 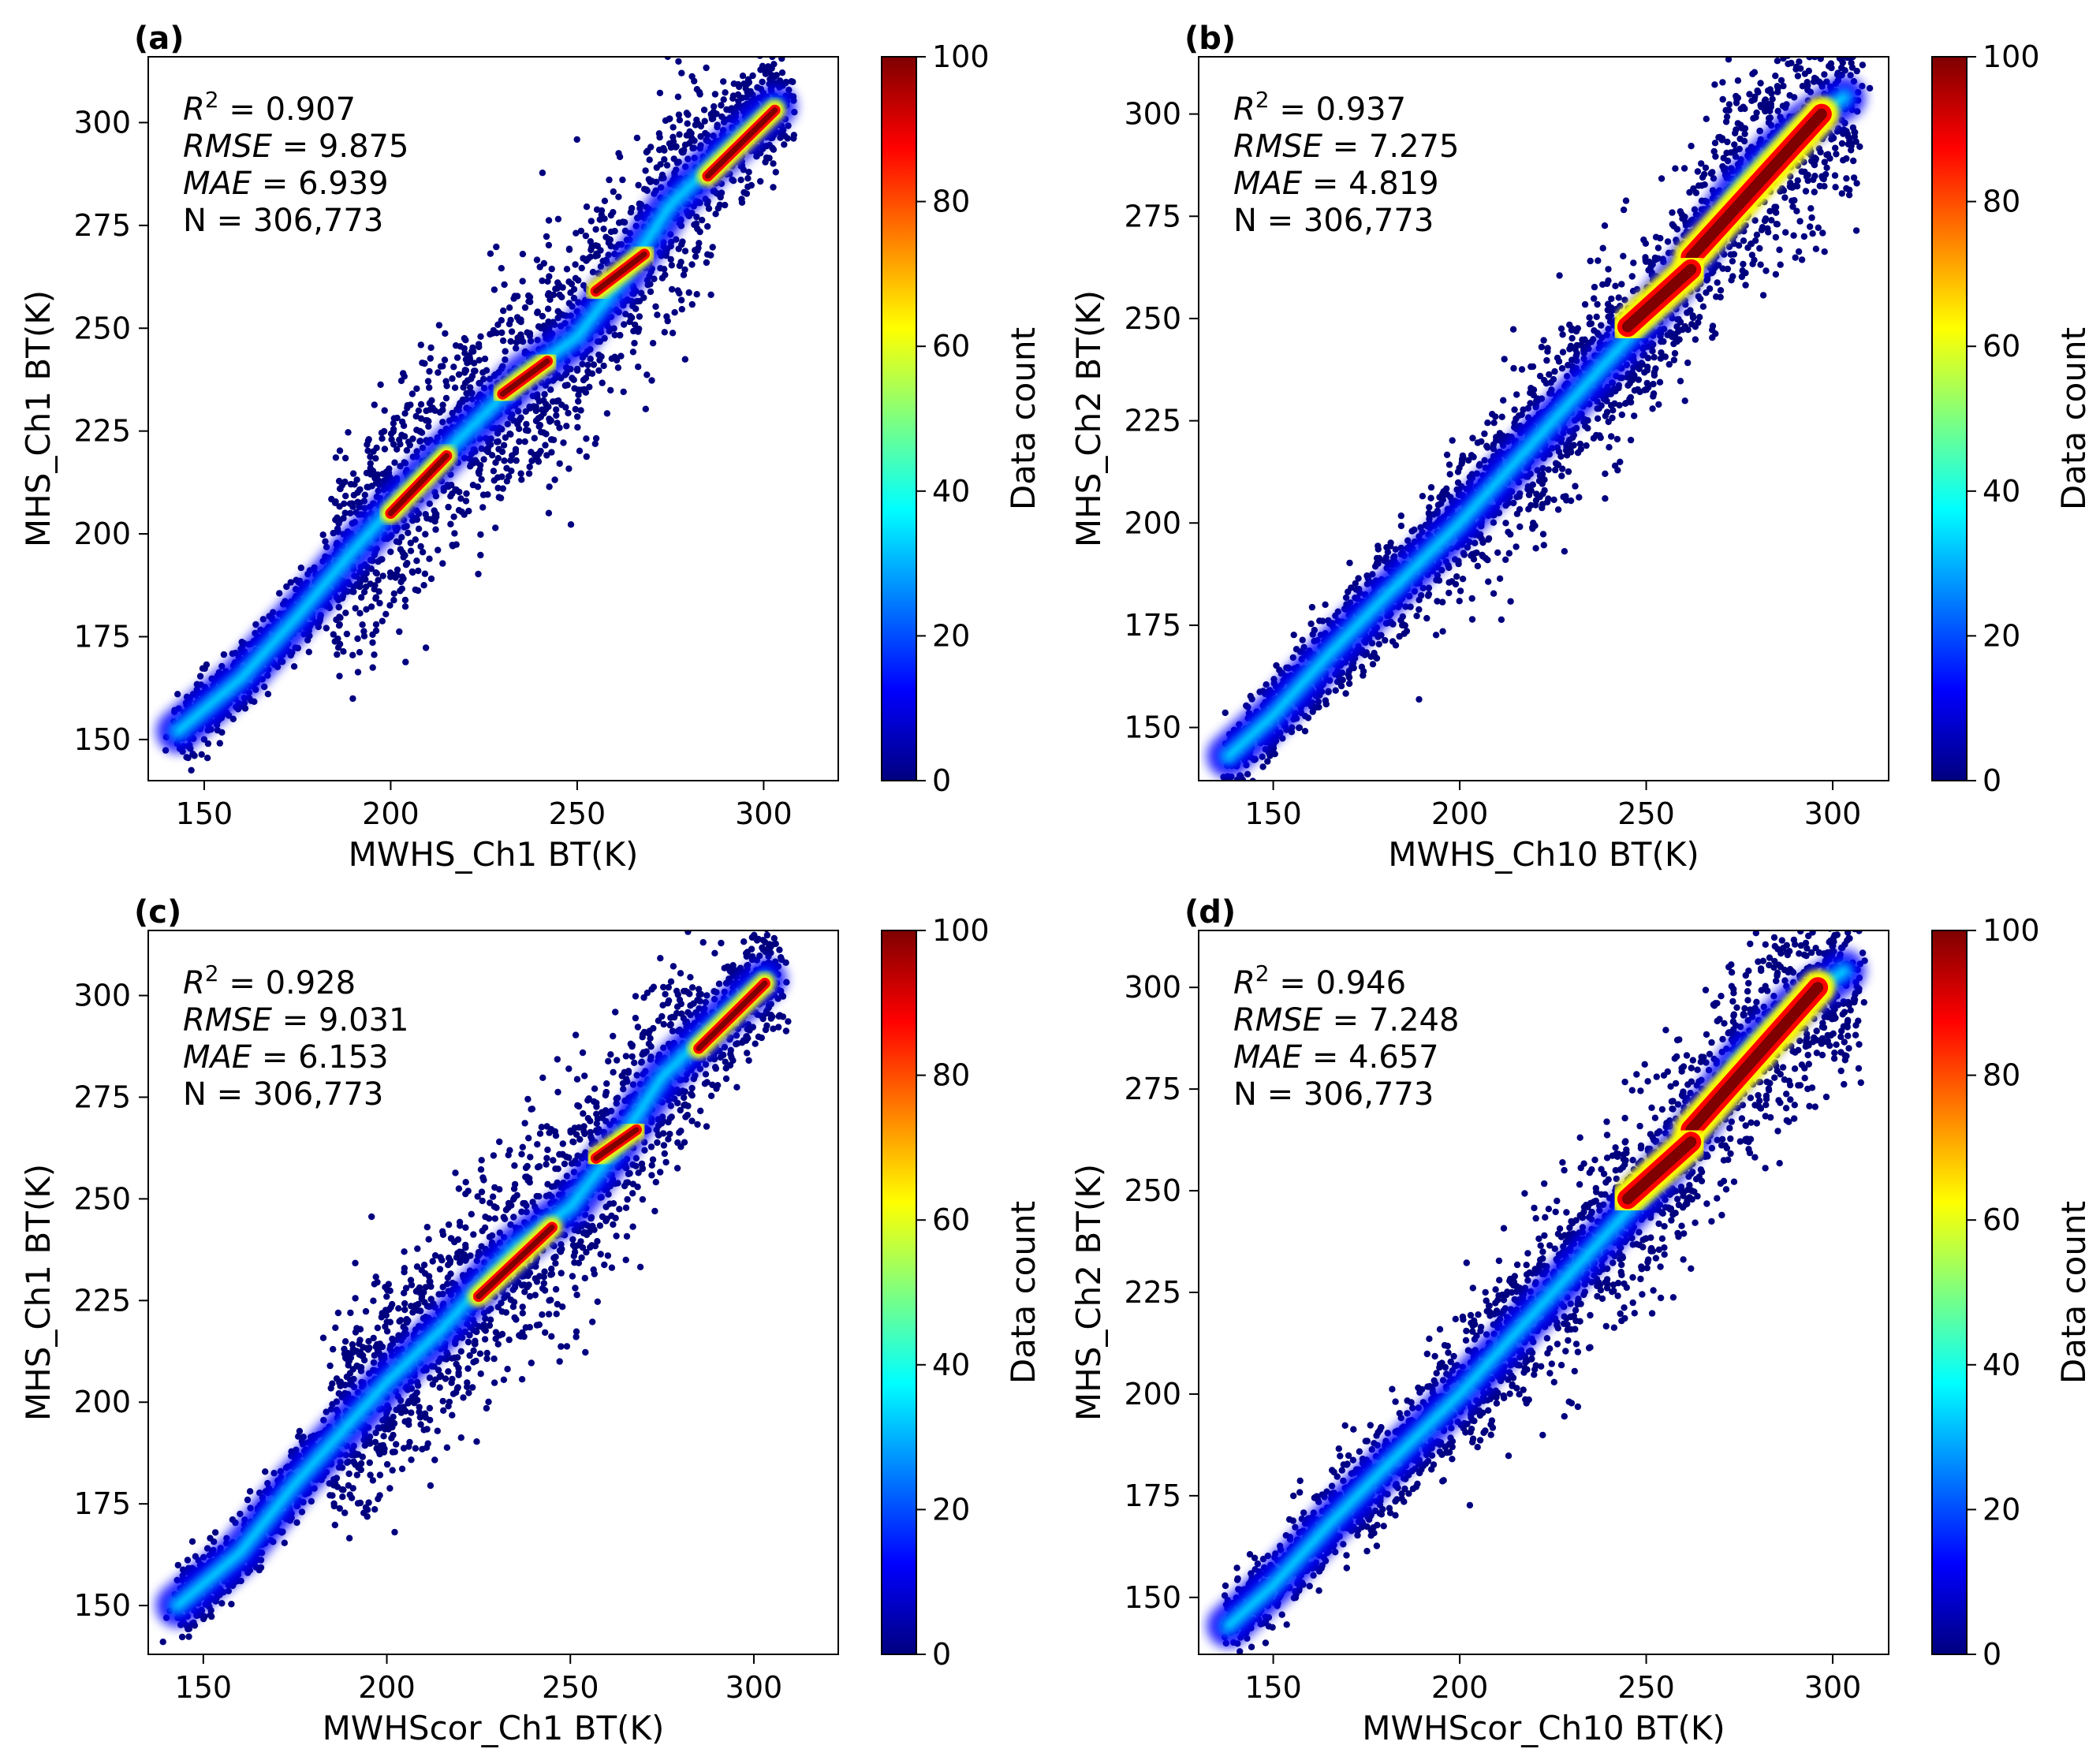 I want to click on y-tick-label: 225, so click(x=102, y=431).